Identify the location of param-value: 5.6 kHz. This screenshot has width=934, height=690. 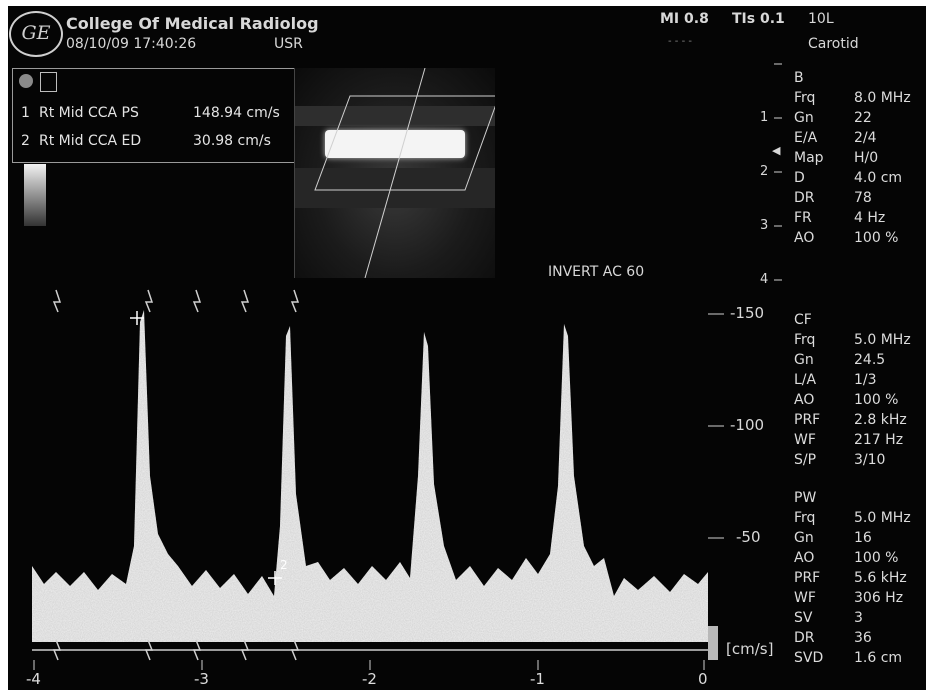
(880, 578).